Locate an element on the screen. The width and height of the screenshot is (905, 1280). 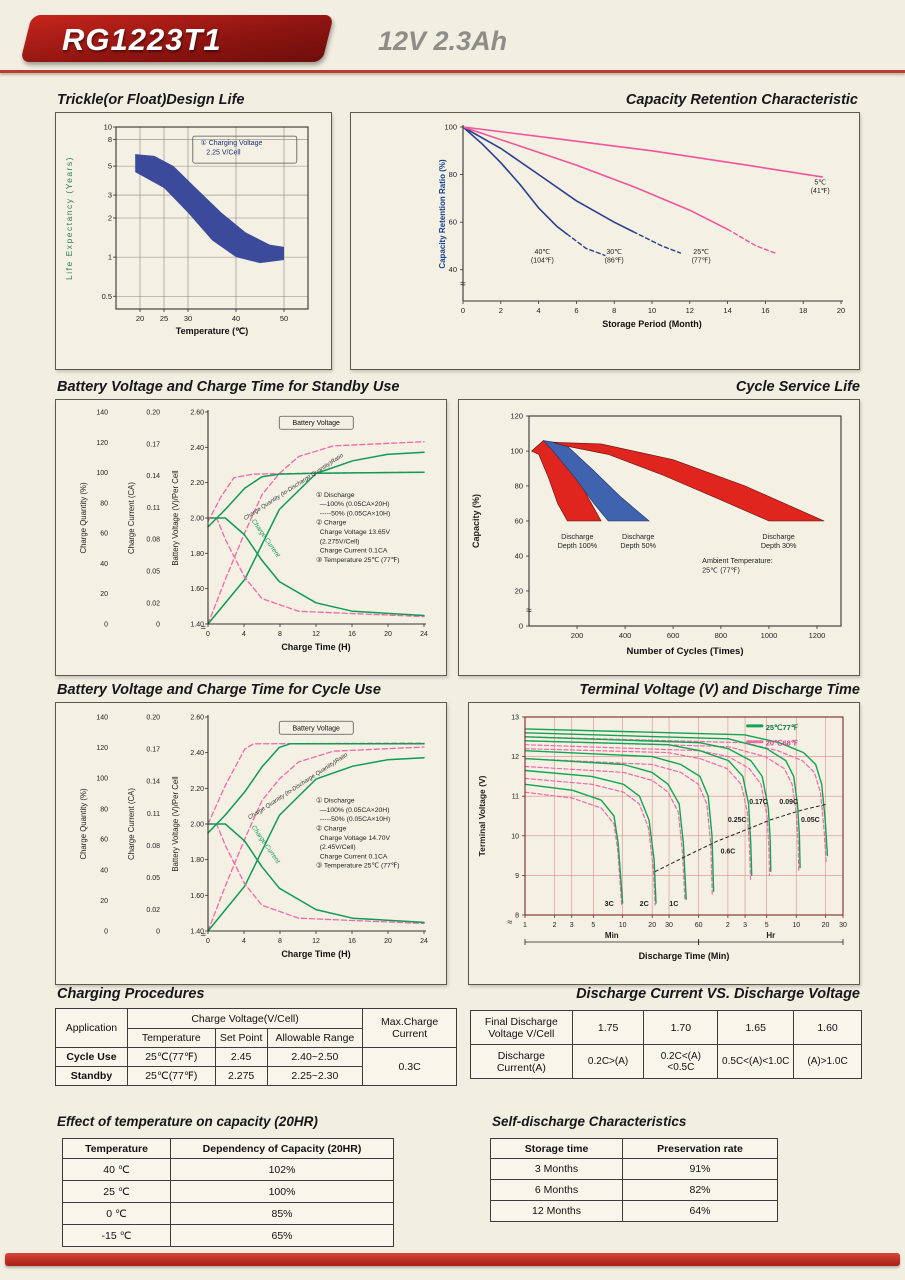
svg-text: Life Expectancy (Years) is located at coordinates (69, 218).